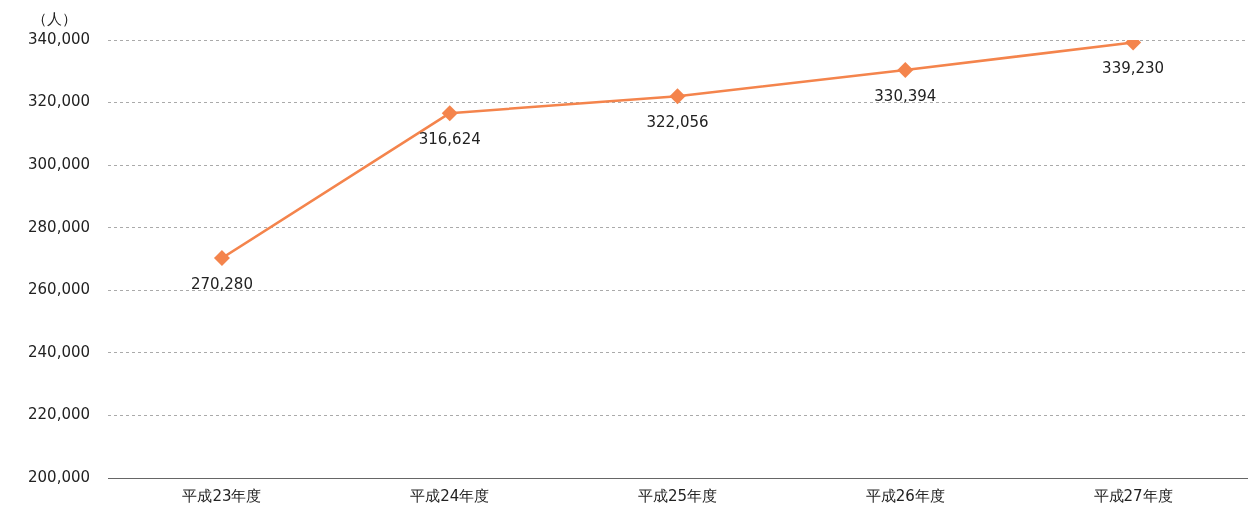  What do you see at coordinates (59, 351) in the screenshot?
I see `y-tick-label: 240,000` at bounding box center [59, 351].